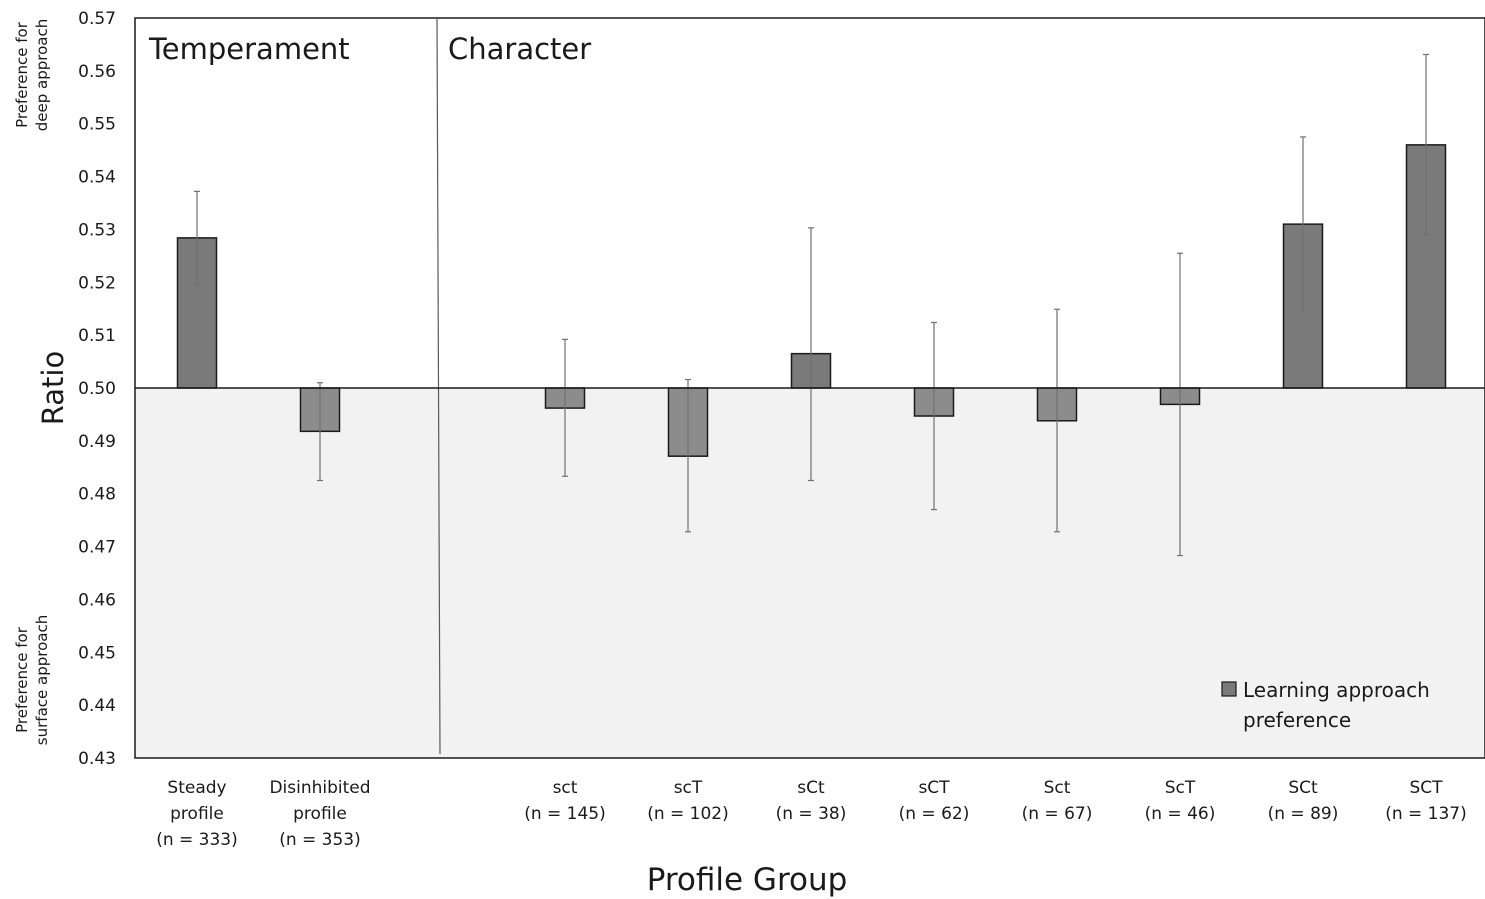  I want to click on category-label: (n = 38), so click(811, 814).